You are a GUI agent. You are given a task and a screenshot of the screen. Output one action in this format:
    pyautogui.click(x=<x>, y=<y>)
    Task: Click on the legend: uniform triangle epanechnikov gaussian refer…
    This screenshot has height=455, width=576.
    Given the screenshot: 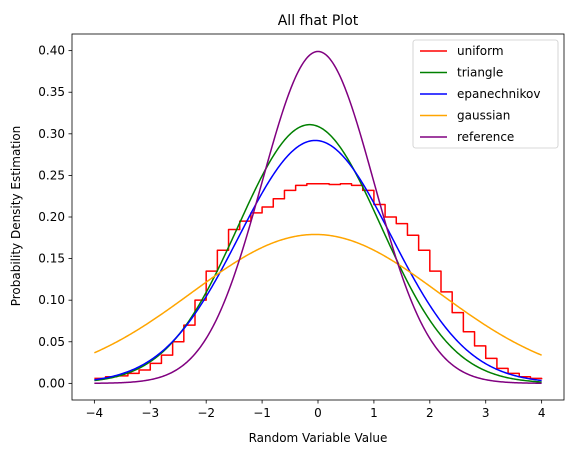 What is the action you would take?
    pyautogui.click(x=485, y=94)
    